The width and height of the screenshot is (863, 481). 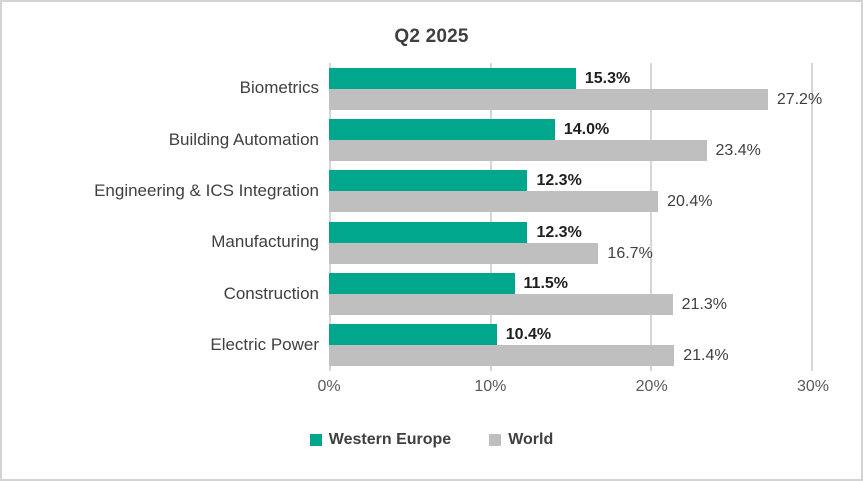 I want to click on bar-pair: 10.4% 21.4%, so click(x=571, y=345).